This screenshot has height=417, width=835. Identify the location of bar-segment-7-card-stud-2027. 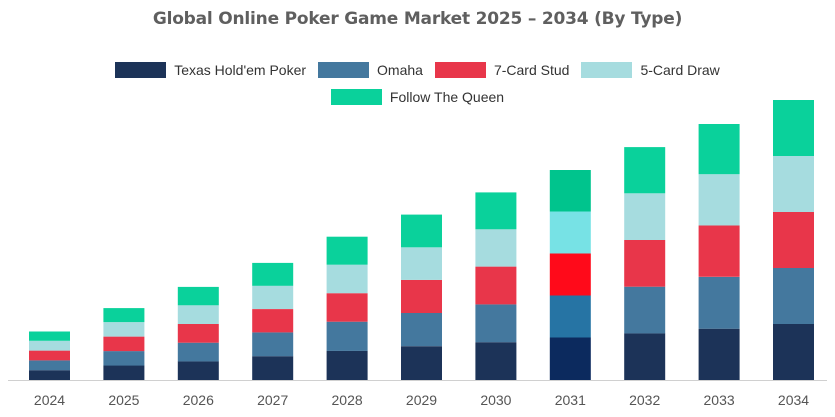
(273, 321).